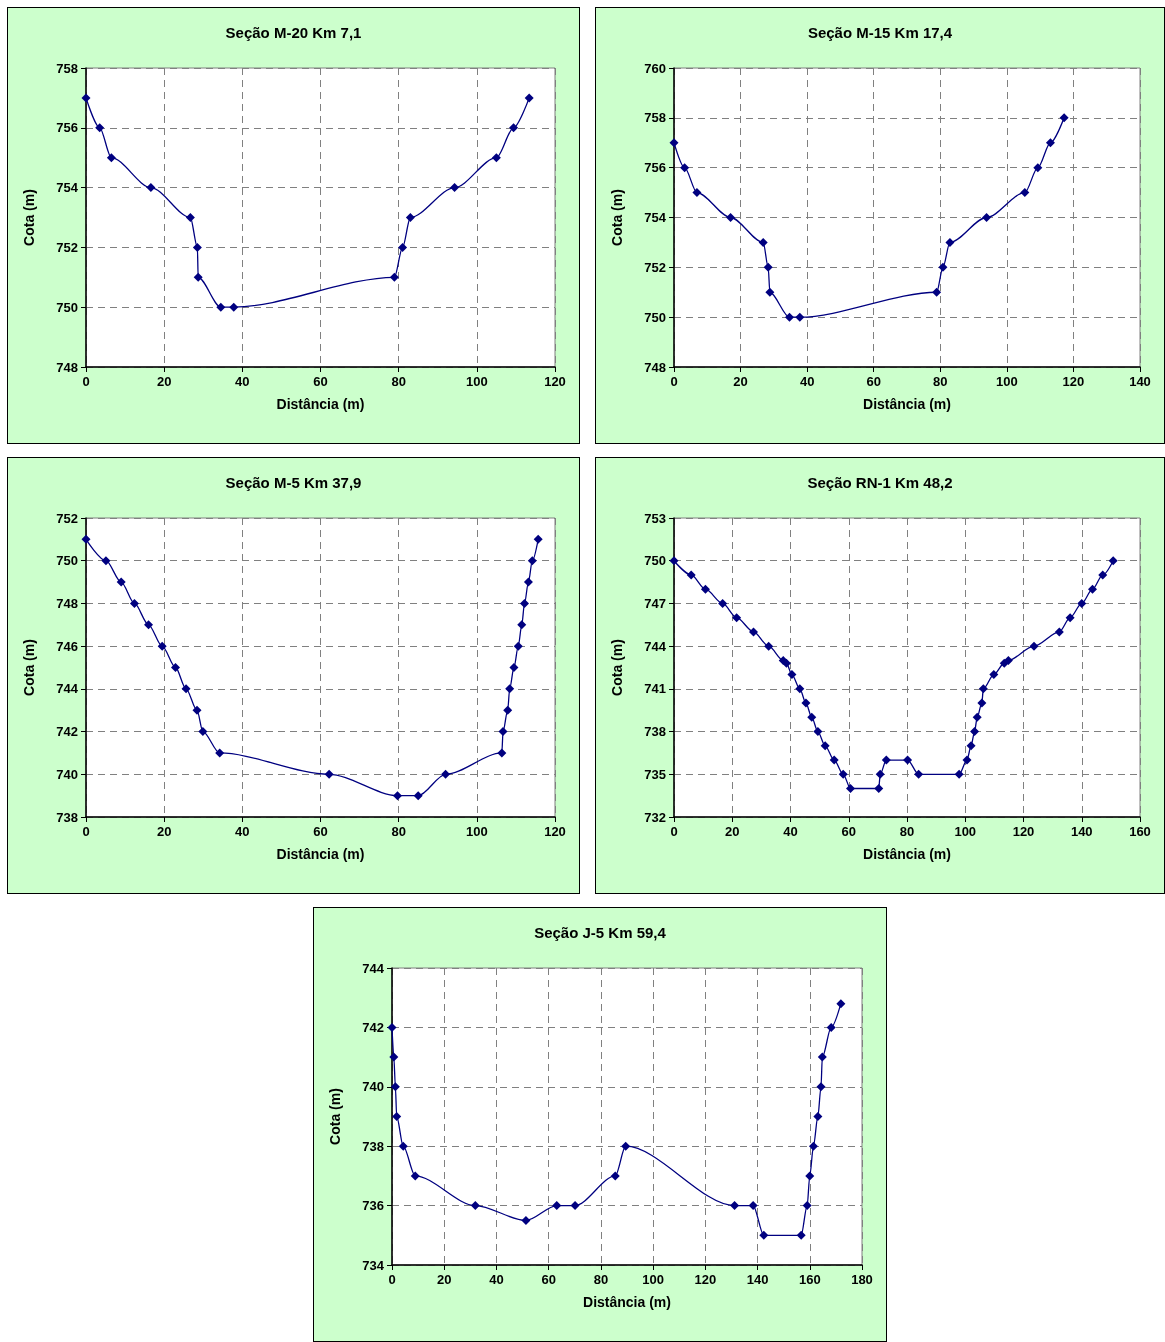 Image resolution: width=1165 pixels, height=1342 pixels. What do you see at coordinates (600, 932) in the screenshot?
I see `chart-title: Seção J-5 Km 59,4` at bounding box center [600, 932].